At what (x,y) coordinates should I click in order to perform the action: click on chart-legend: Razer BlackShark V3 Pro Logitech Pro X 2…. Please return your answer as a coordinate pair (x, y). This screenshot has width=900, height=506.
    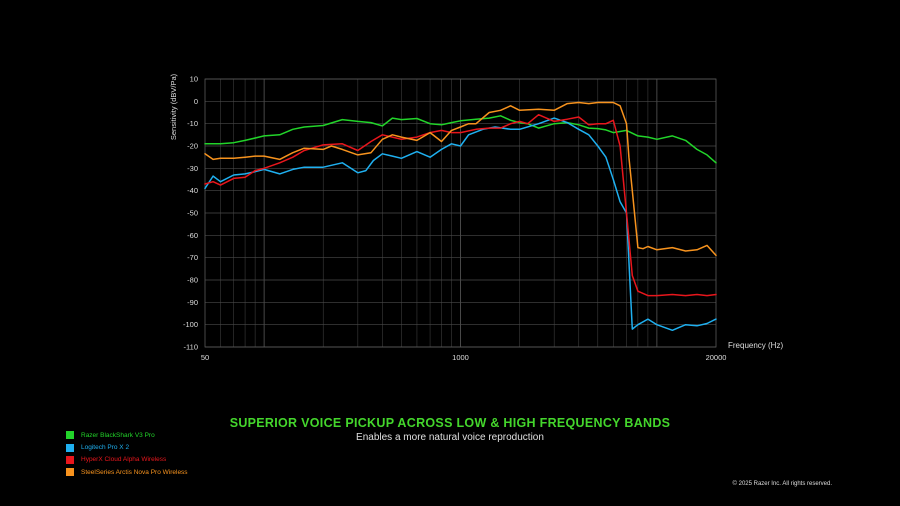
    Looking at the image, I should click on (127, 454).